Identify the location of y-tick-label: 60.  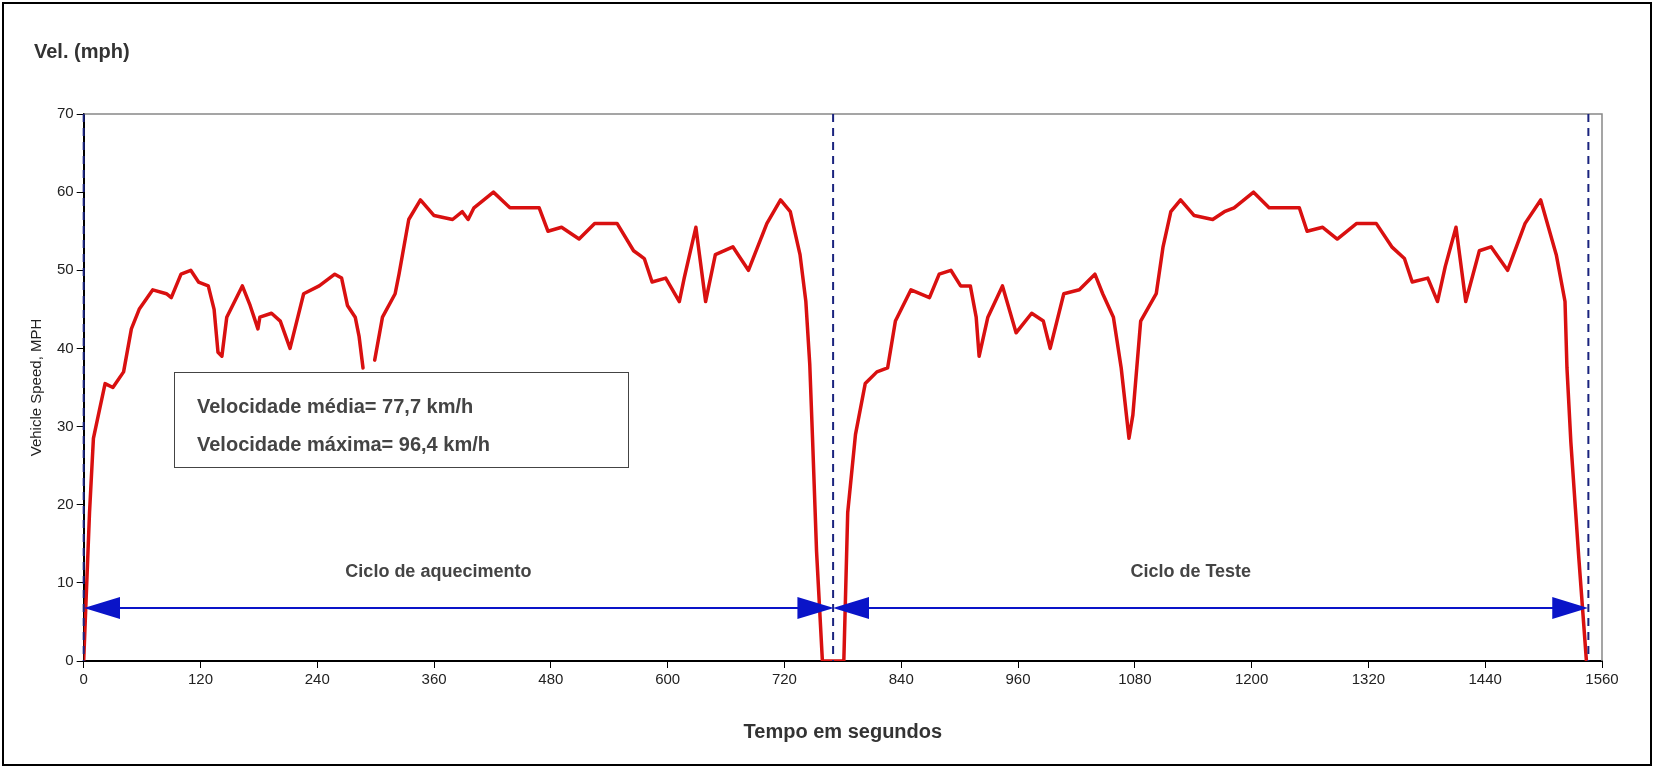
(65, 191).